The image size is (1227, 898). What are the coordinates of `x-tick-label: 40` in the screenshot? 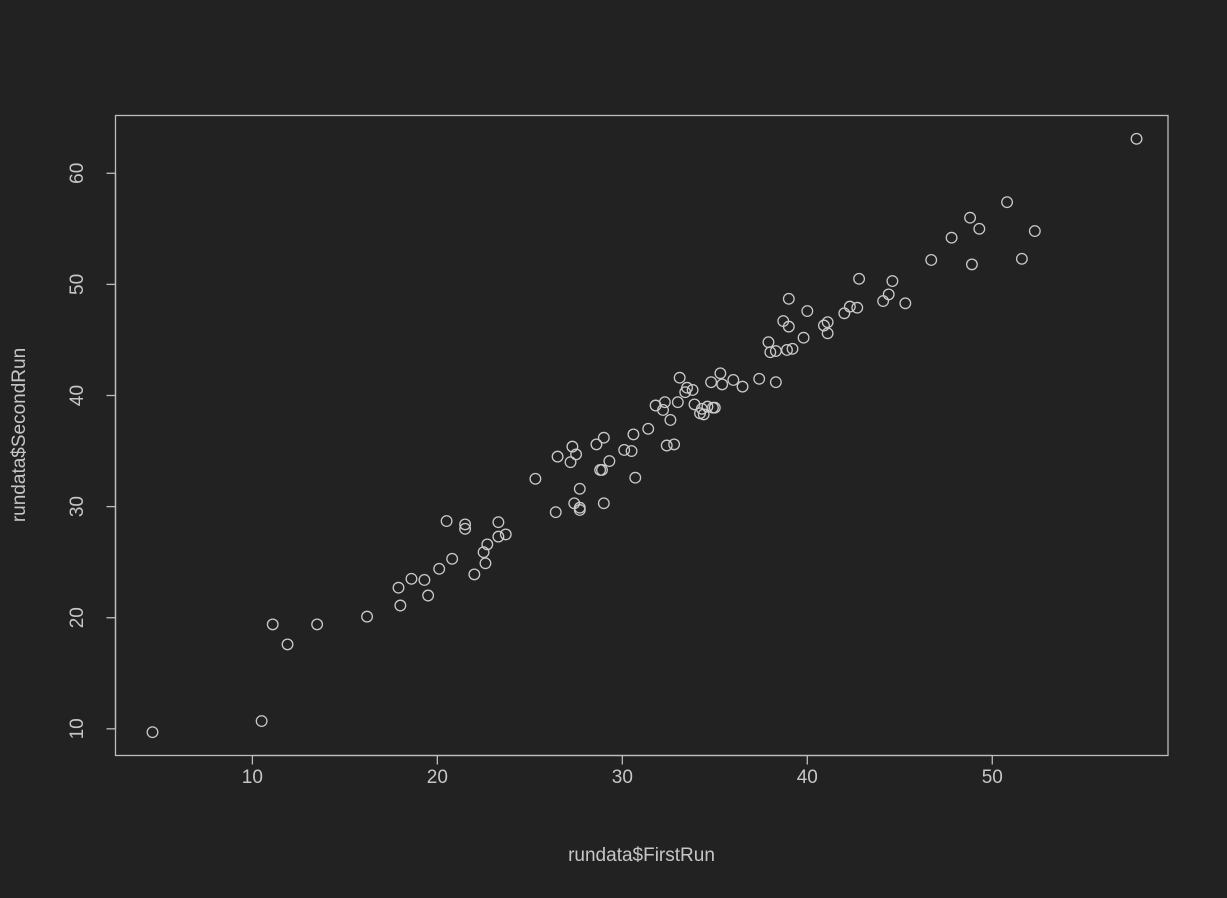 It's located at (807, 777).